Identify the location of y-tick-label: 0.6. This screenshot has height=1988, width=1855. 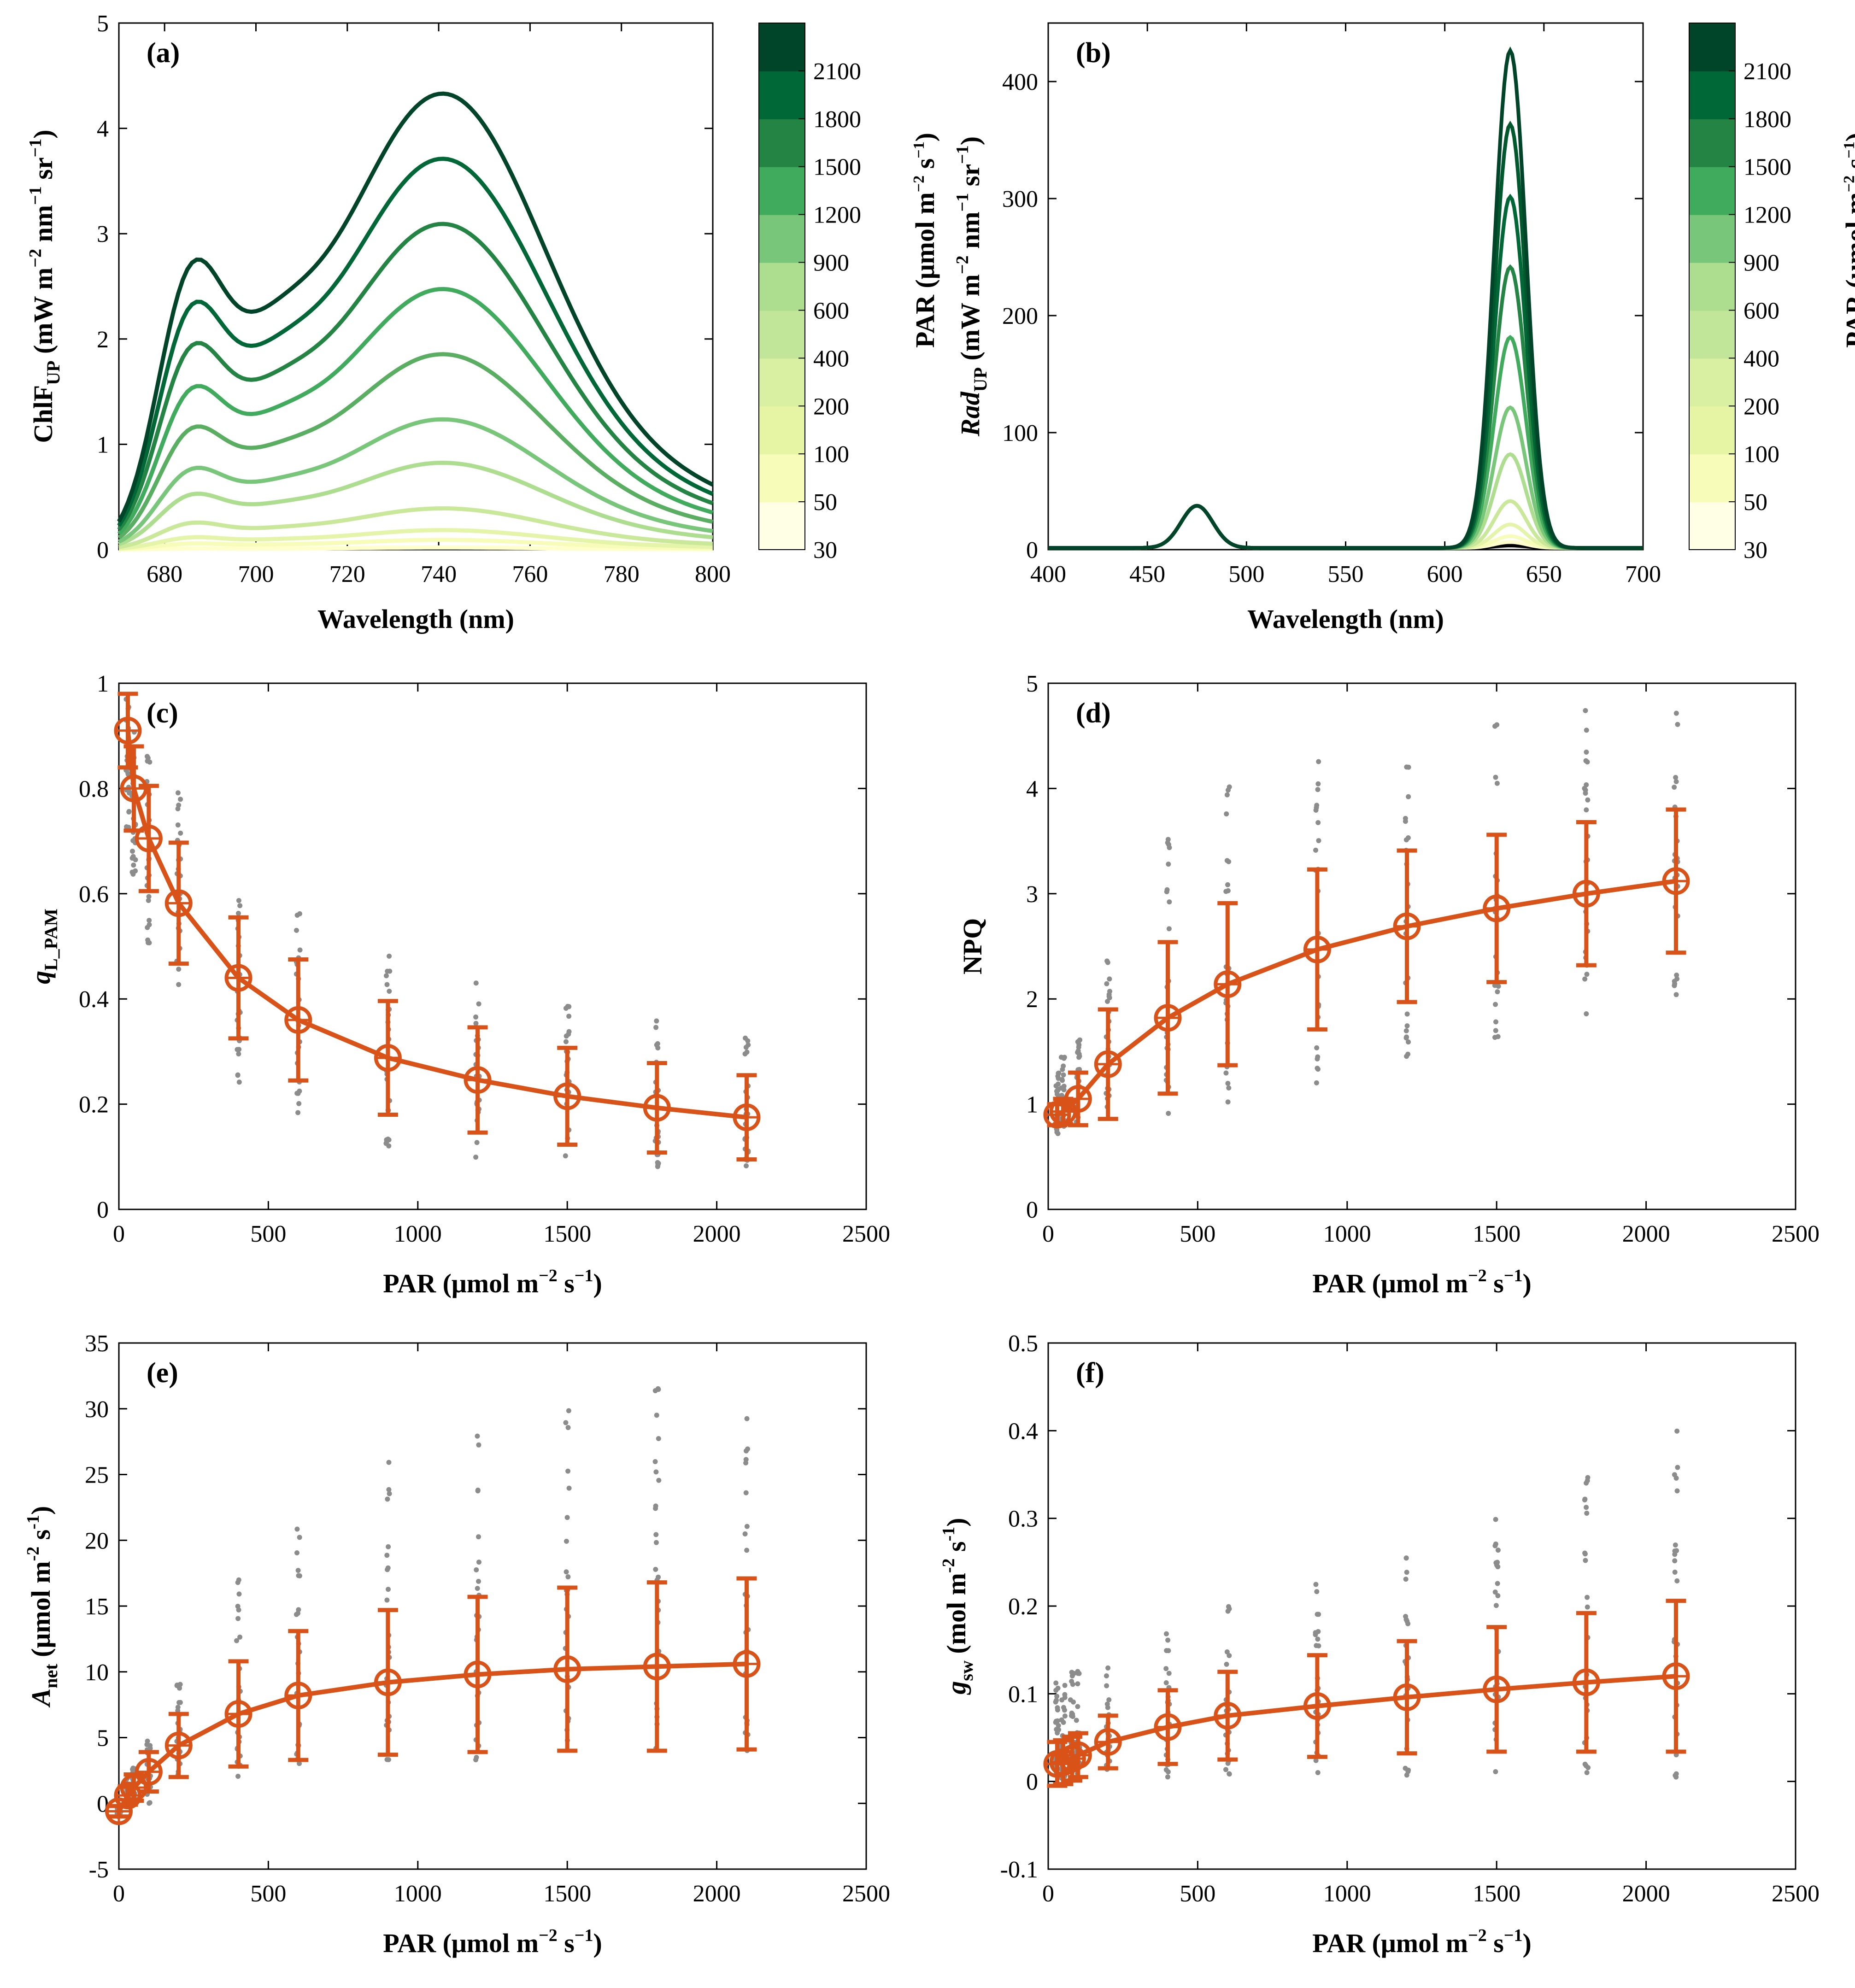
(94, 895).